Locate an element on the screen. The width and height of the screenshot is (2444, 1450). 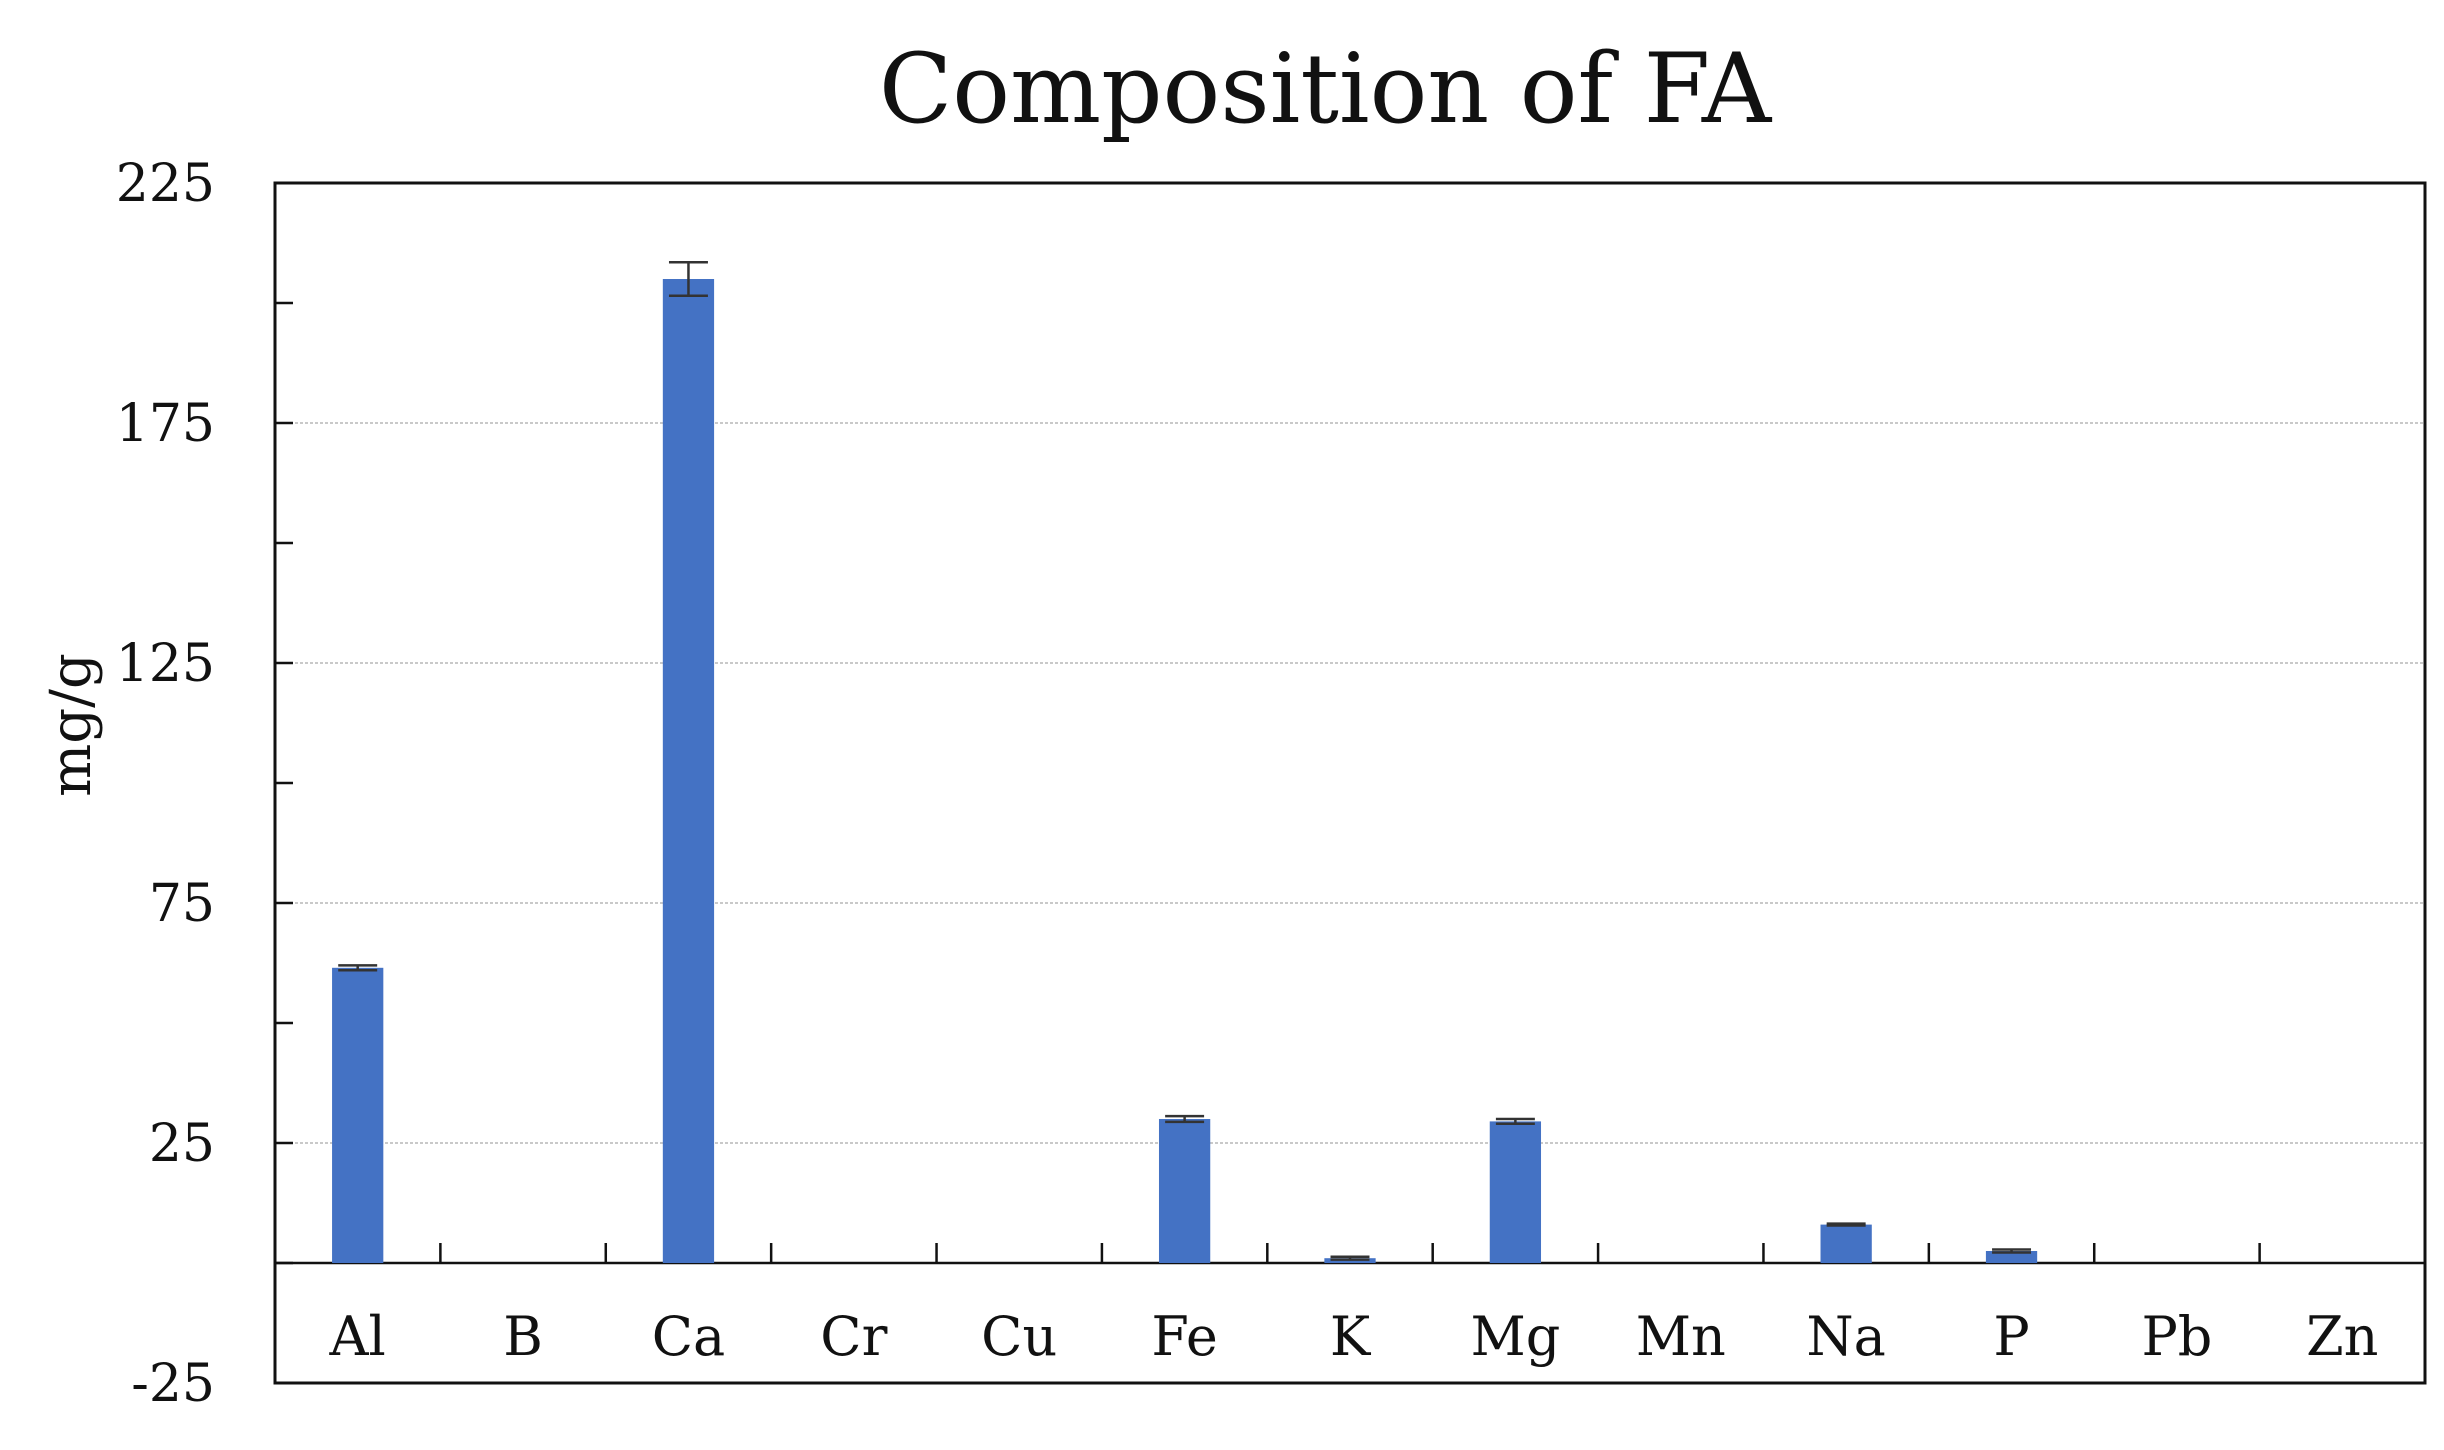
x-tick-label: Ca is located at coordinates (689, 1336).